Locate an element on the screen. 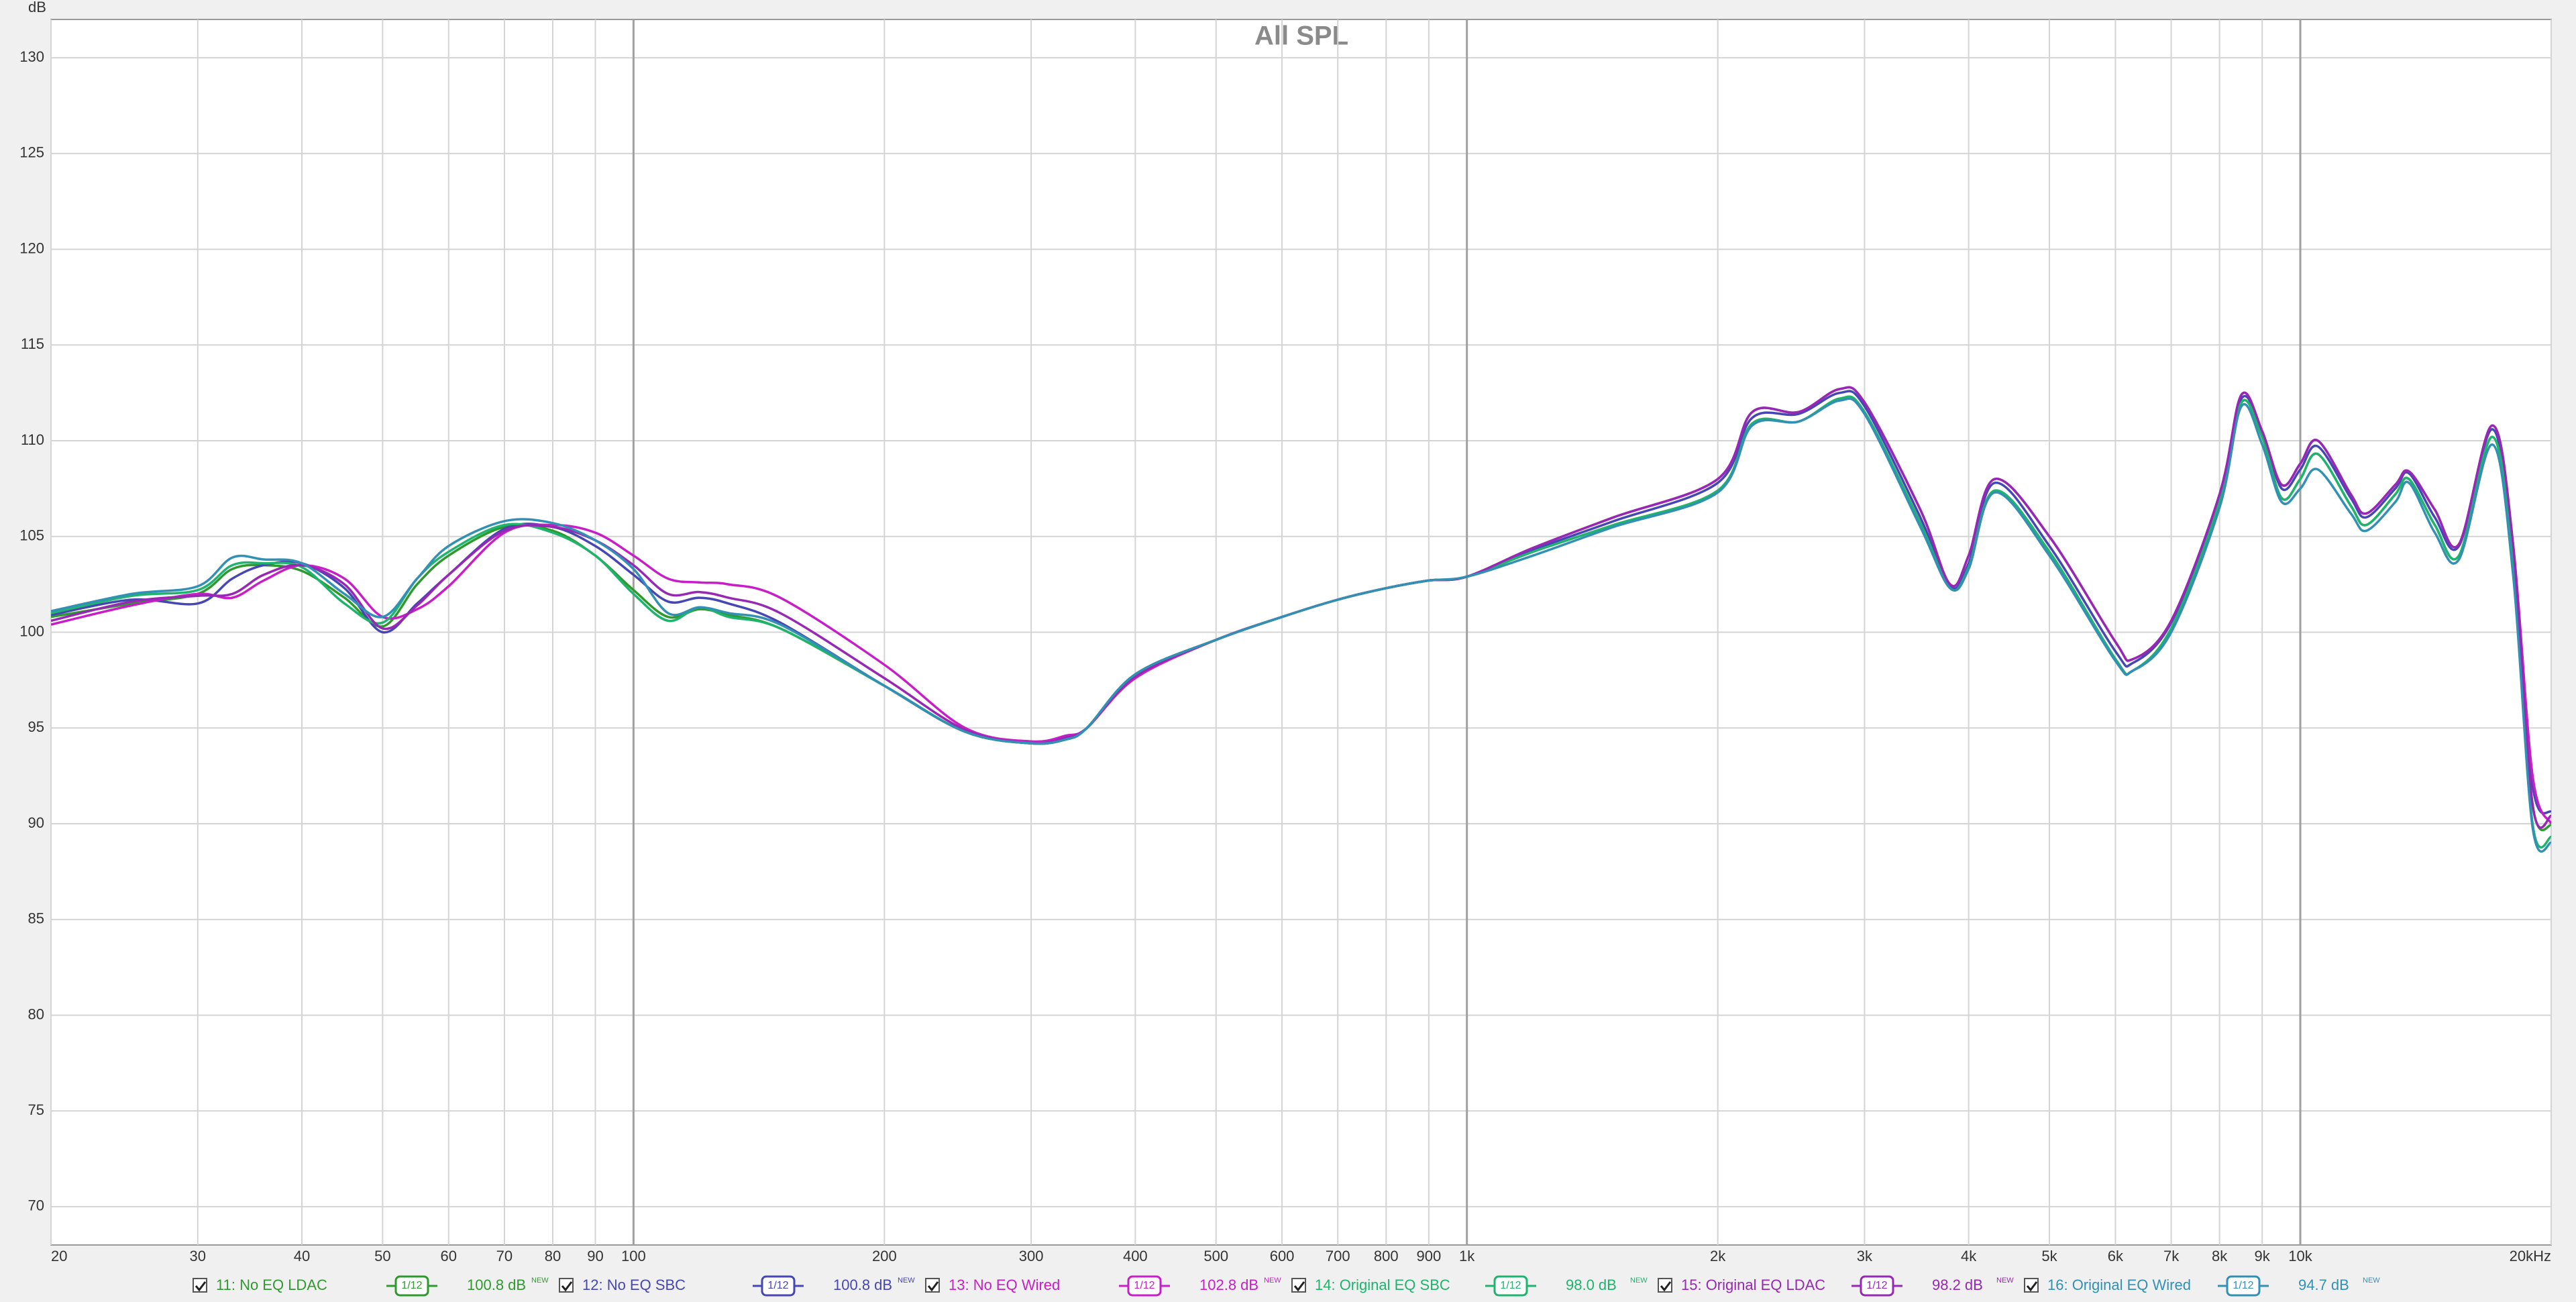 The height and width of the screenshot is (1302, 2576). x-tick-label: 20kHz is located at coordinates (2530, 1256).